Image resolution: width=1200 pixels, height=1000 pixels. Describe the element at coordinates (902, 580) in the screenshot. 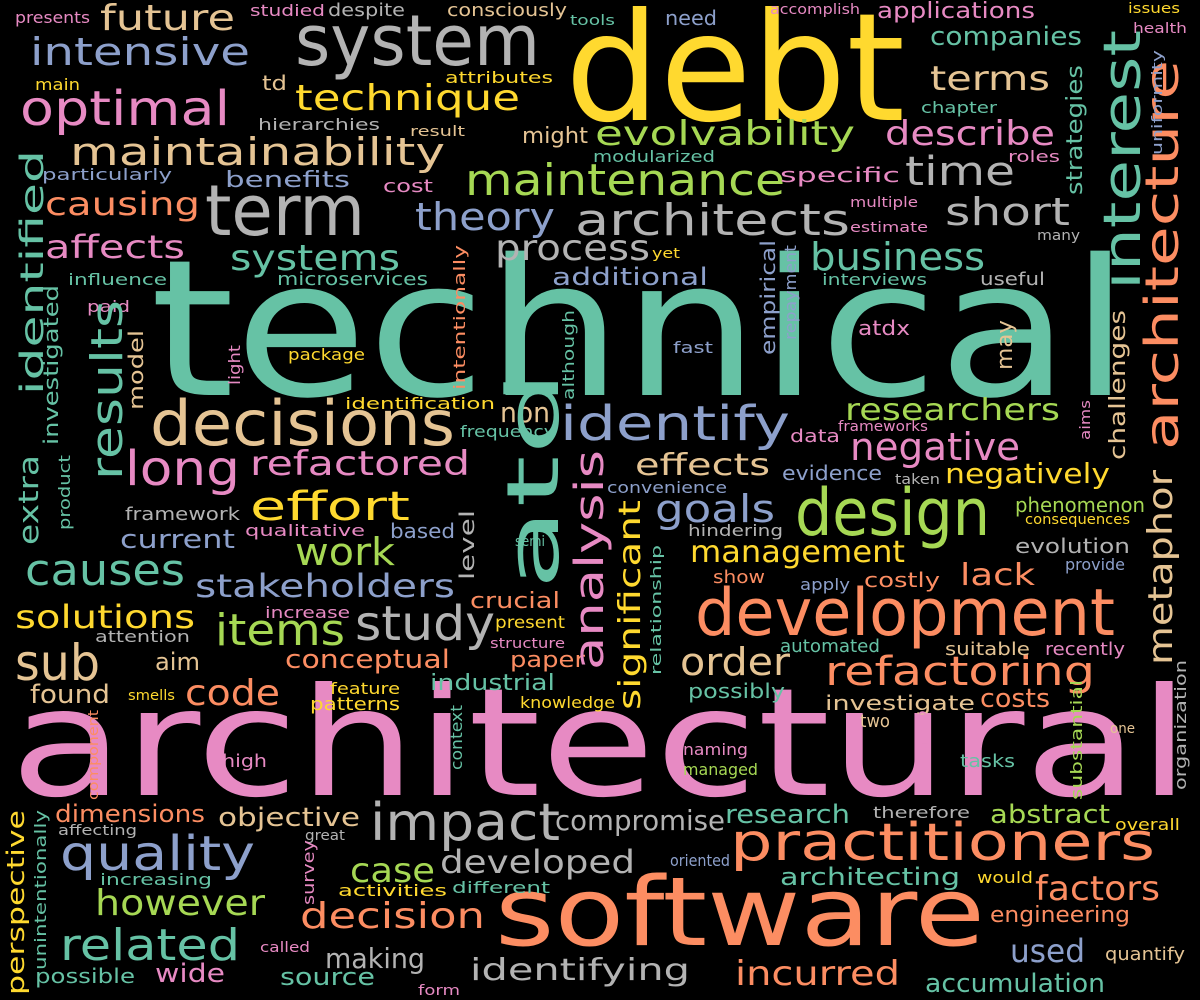

I see `word: costly` at that location.